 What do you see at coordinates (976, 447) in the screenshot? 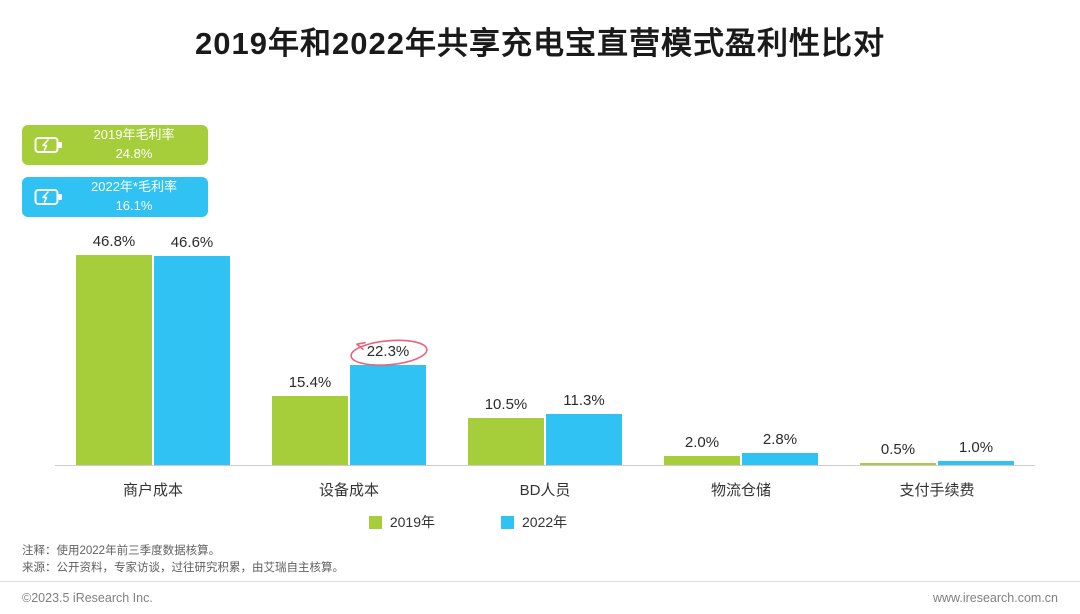
I see `bar-value-label: 1.0%` at bounding box center [976, 447].